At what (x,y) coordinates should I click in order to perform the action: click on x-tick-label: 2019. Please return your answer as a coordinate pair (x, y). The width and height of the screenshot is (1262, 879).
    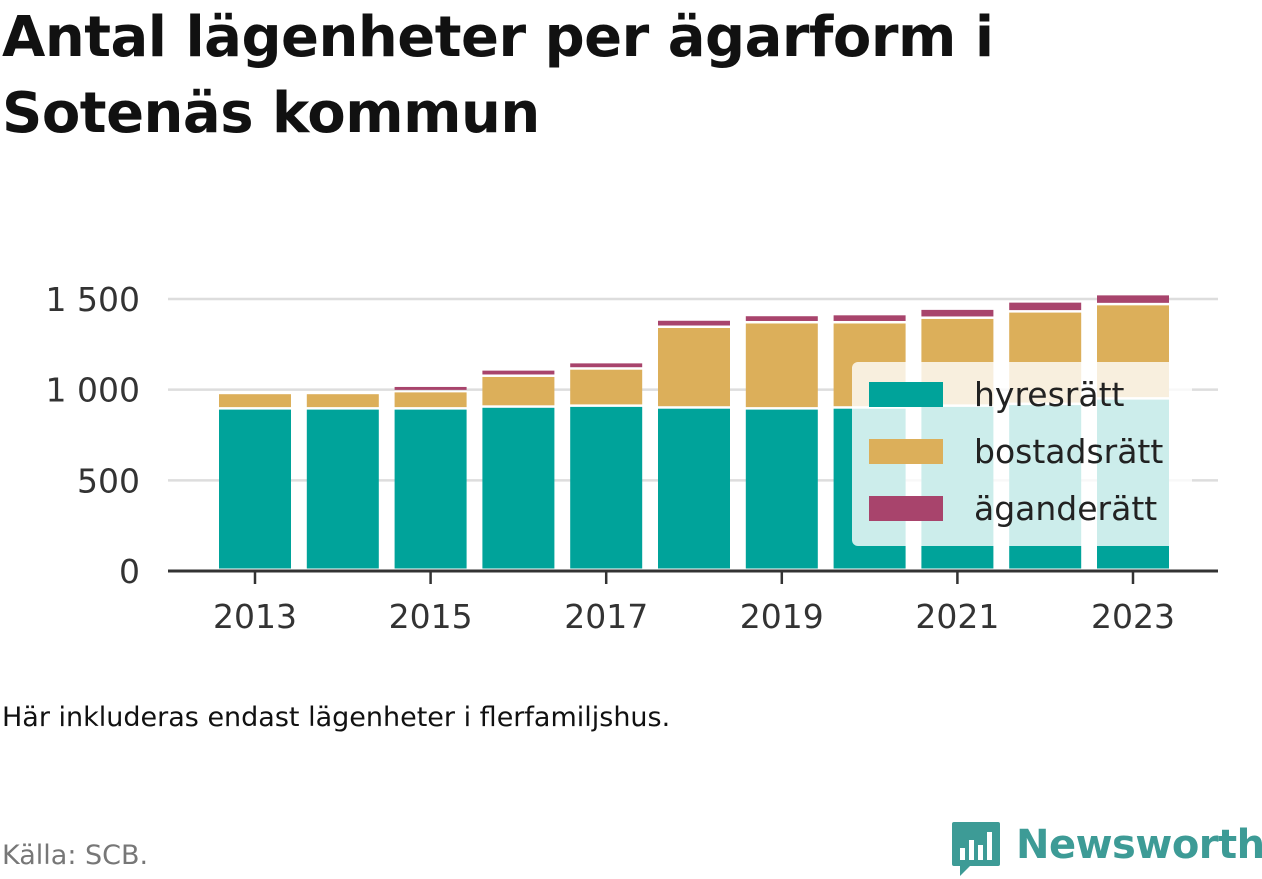
    Looking at the image, I should click on (782, 616).